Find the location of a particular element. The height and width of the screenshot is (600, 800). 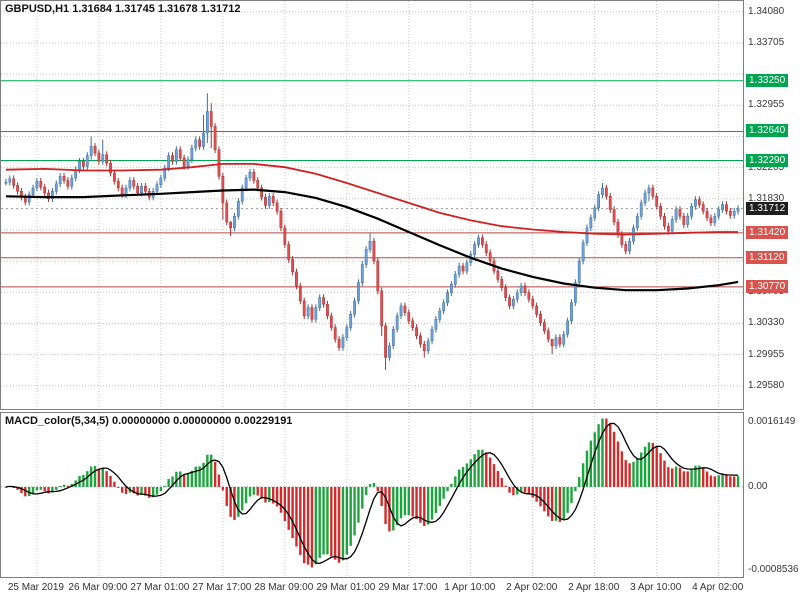

time-axis-label: 29 Mar 17:00 is located at coordinates (408, 587).